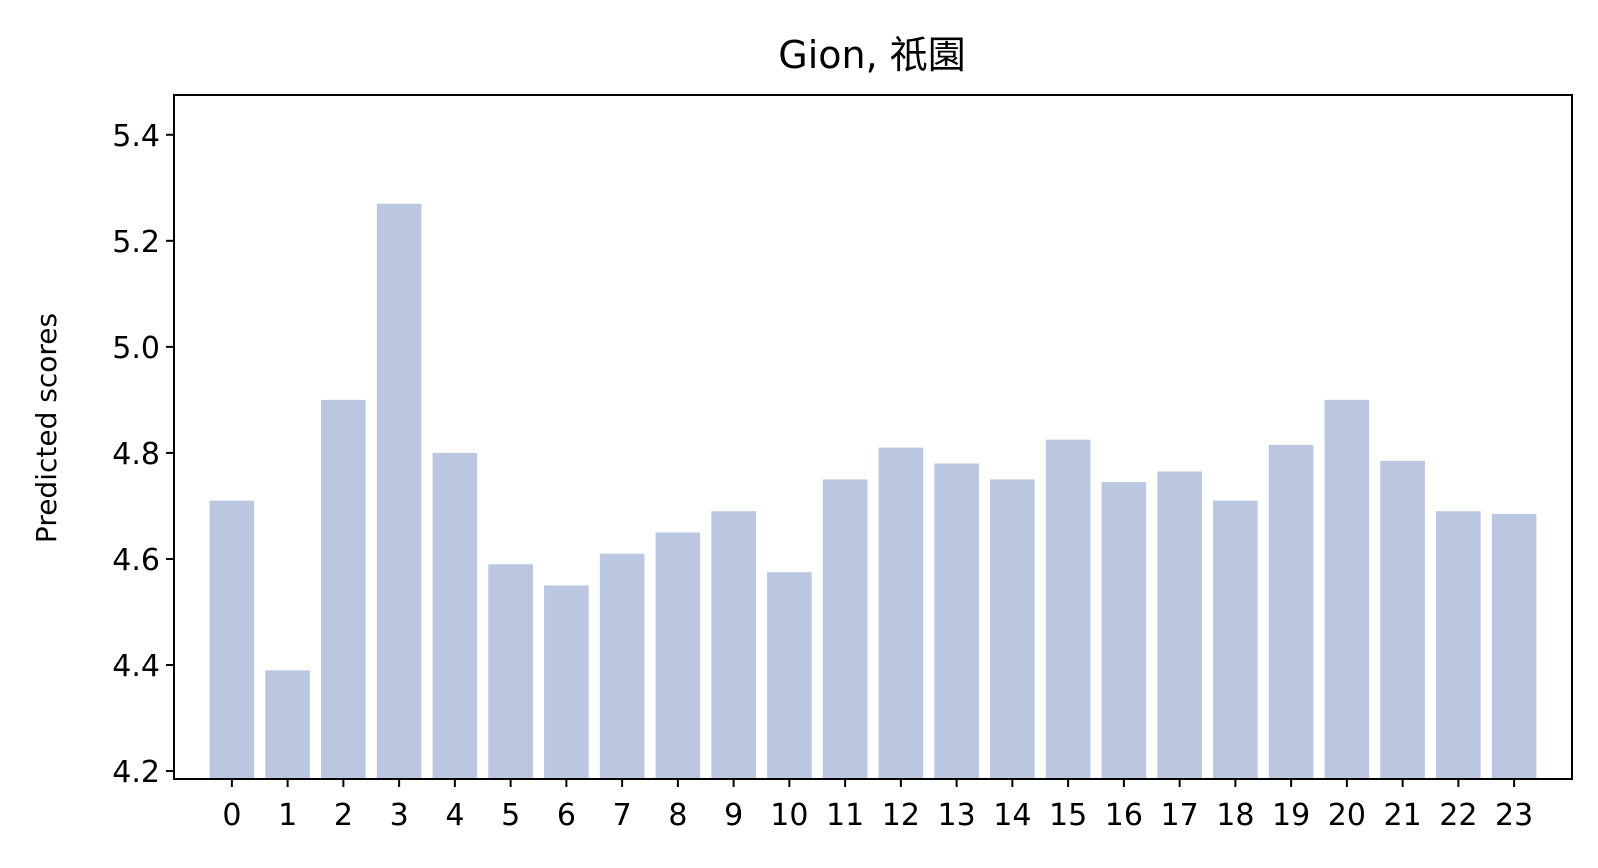 The height and width of the screenshot is (868, 1598). I want to click on y-ticks-group: 4.2 4.4 4.6 4.8 5.0 5.2 5.4, so click(143, 454).